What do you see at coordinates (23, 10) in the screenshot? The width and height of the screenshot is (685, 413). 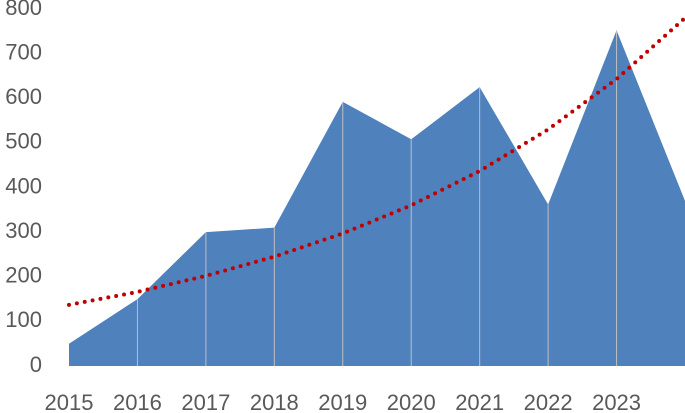 I see `y-tick-label: 800` at bounding box center [23, 10].